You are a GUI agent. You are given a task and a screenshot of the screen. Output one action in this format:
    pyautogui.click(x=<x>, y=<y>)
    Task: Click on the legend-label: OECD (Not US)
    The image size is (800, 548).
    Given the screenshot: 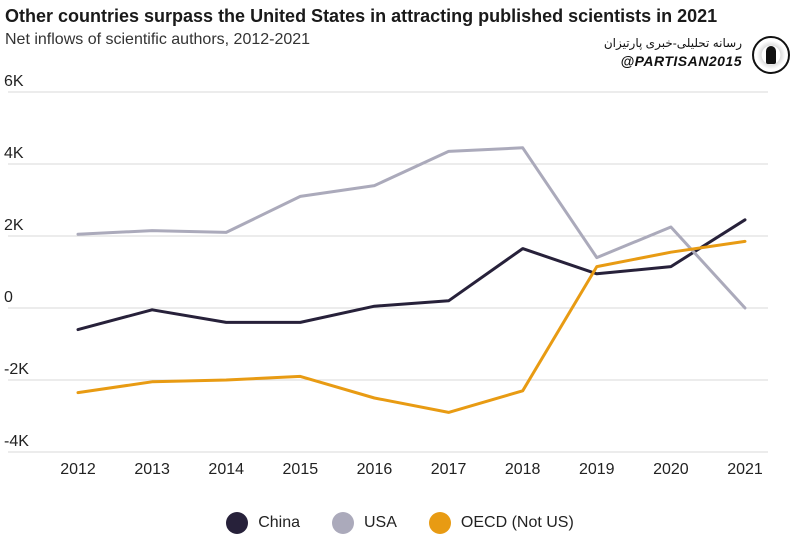 What is the action you would take?
    pyautogui.click(x=517, y=522)
    